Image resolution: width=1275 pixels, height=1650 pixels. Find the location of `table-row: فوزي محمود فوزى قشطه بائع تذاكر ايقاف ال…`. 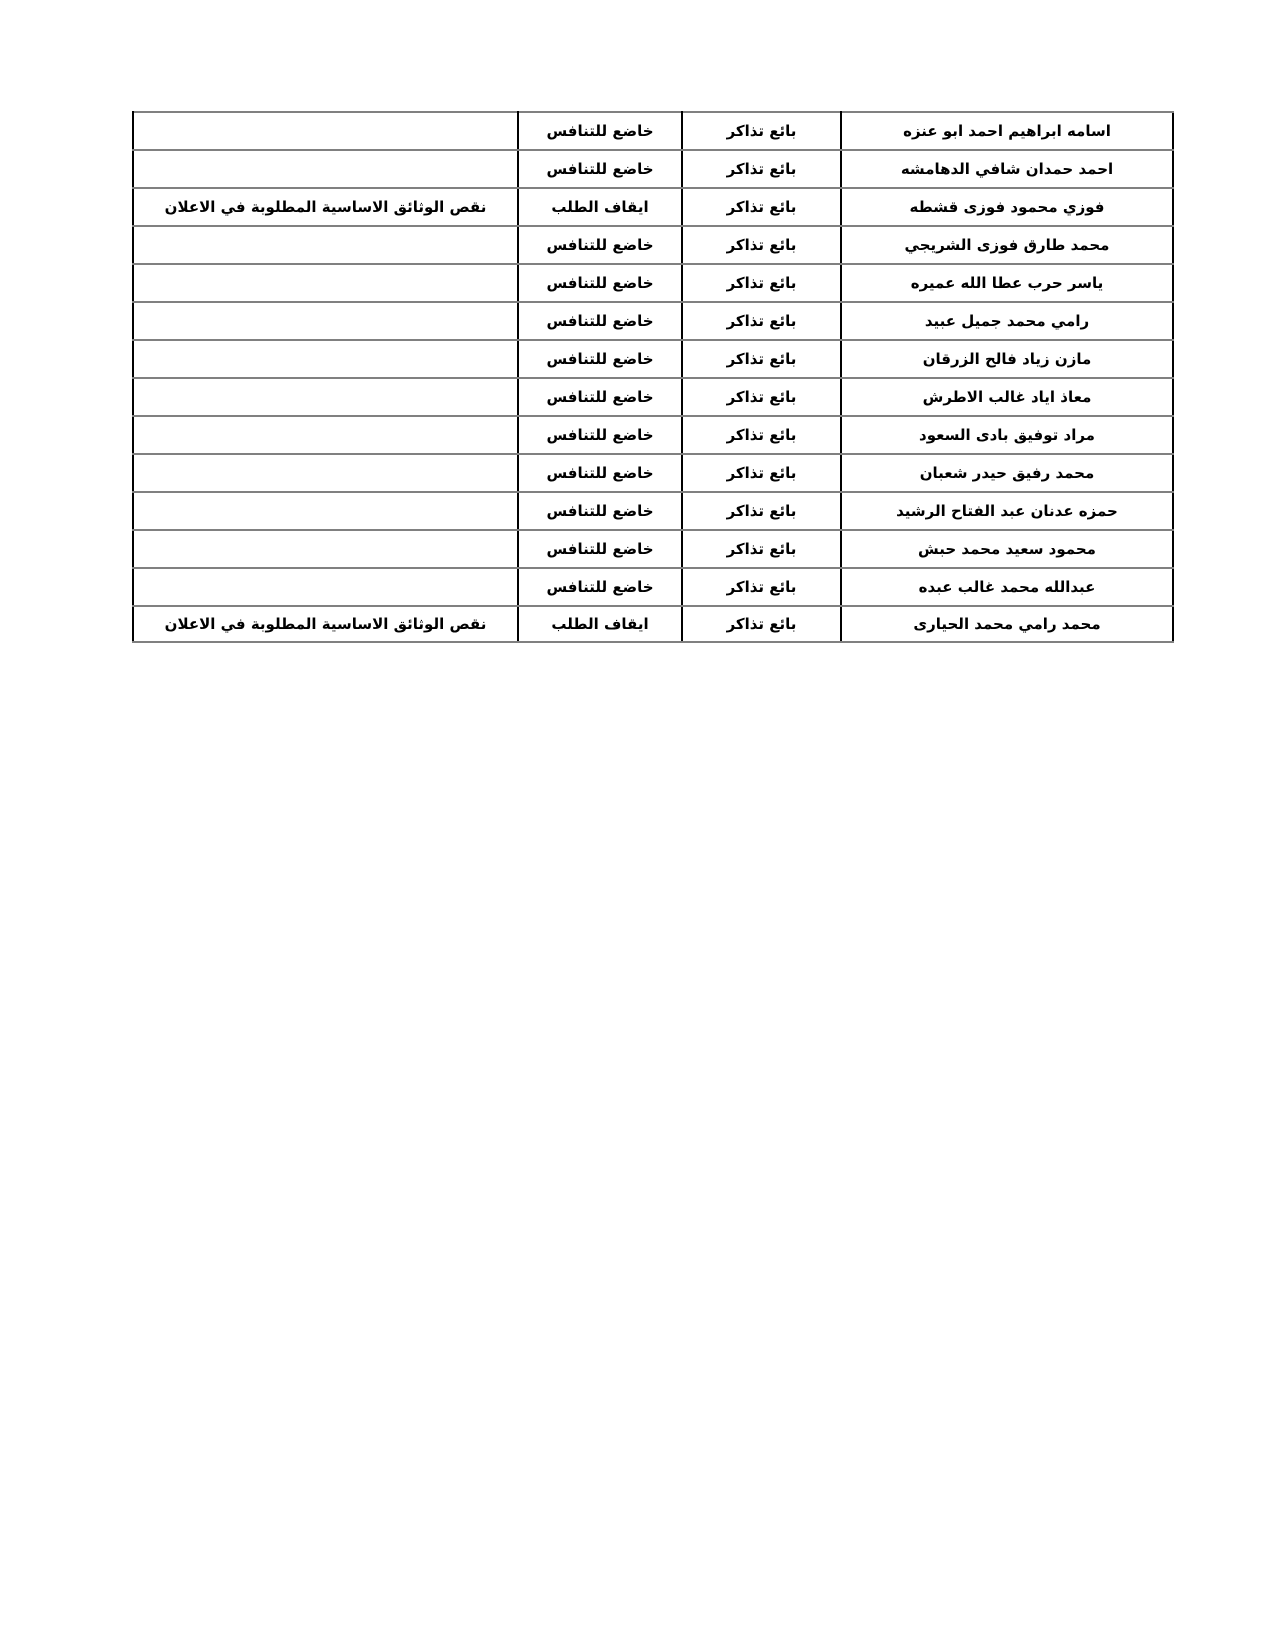

table-row: فوزي محمود فوزى قشطه بائع تذاكر ايقاف ال… is located at coordinates (653, 207).